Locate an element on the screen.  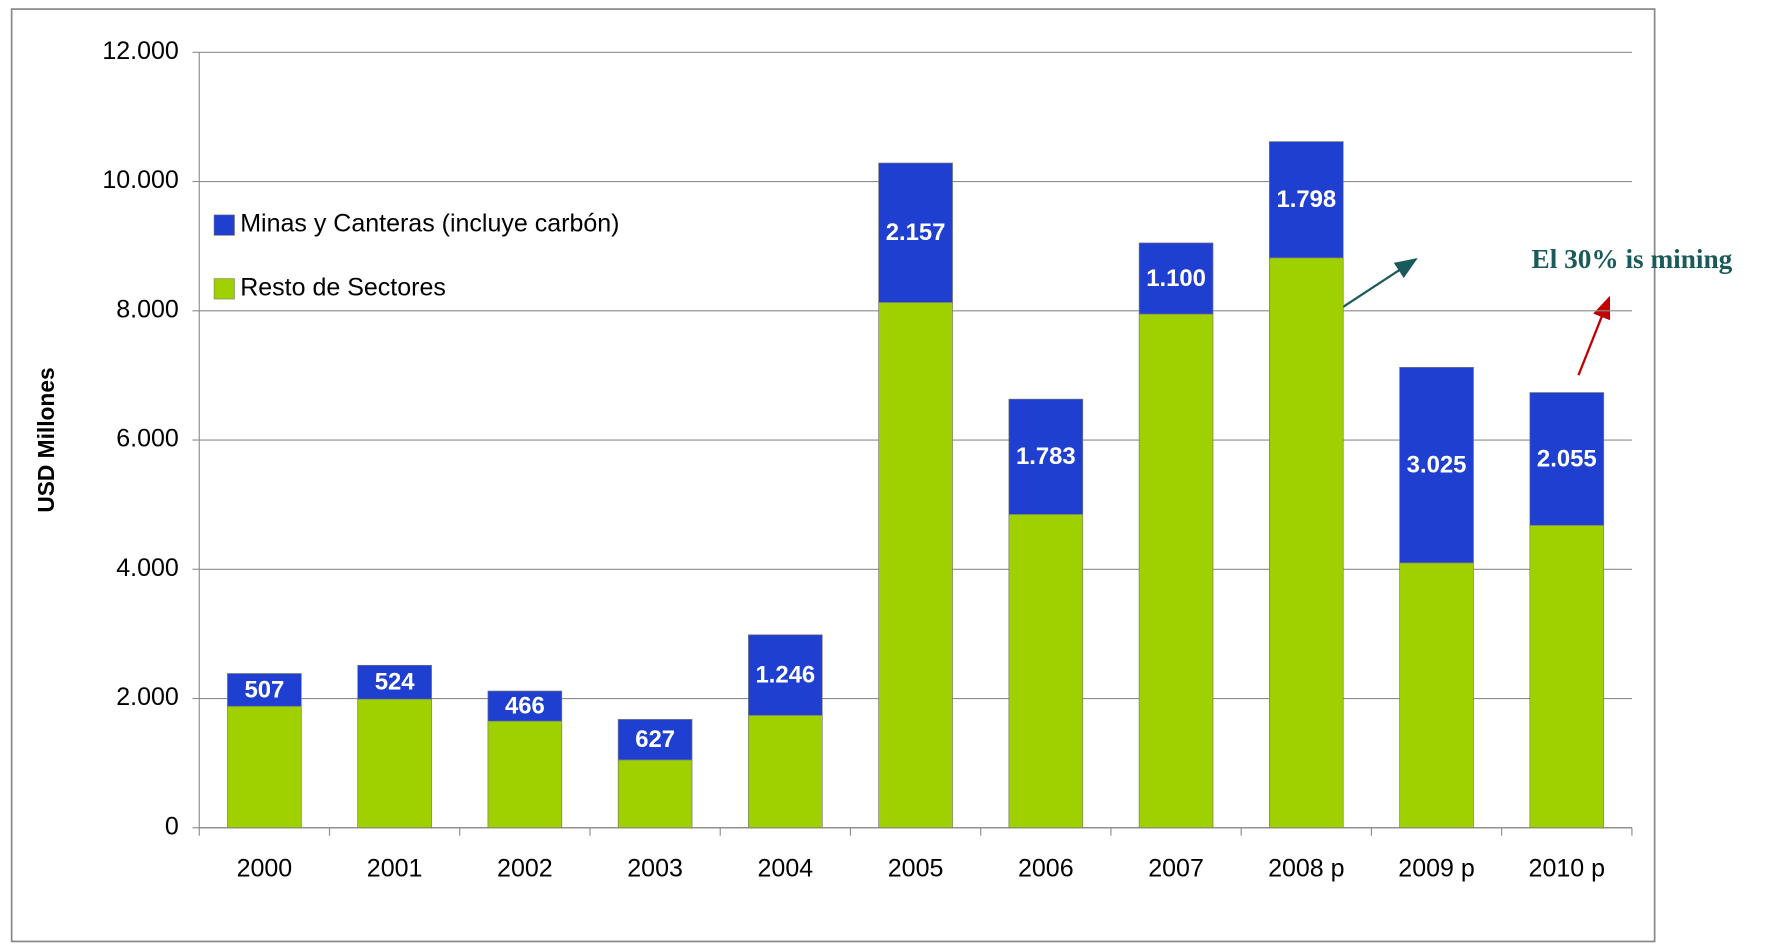
x-tick-label: 2008 p is located at coordinates (1306, 868).